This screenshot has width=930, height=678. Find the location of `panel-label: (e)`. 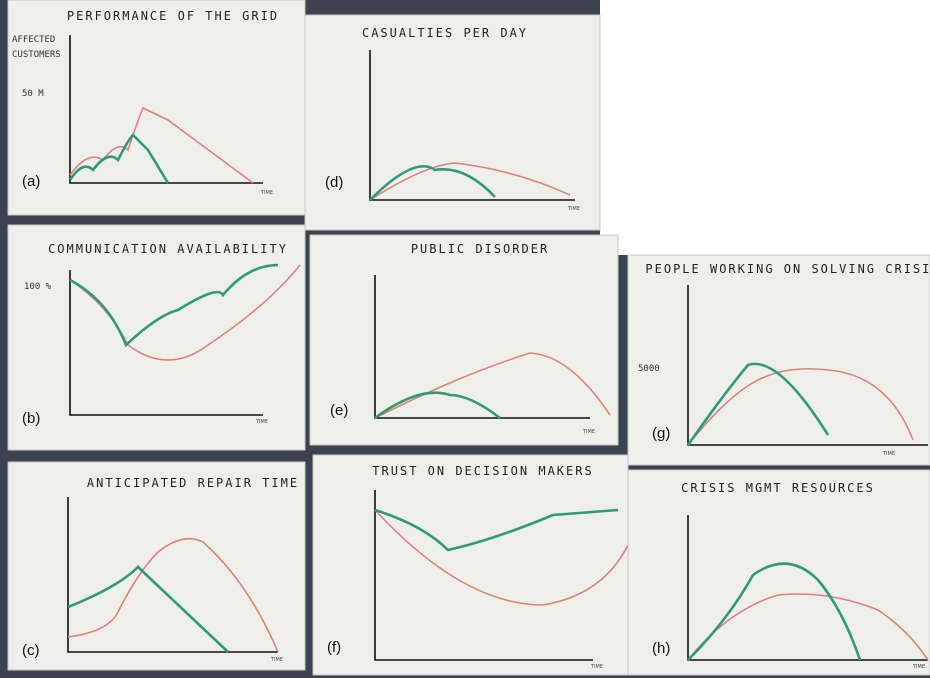

panel-label: (e) is located at coordinates (339, 410).